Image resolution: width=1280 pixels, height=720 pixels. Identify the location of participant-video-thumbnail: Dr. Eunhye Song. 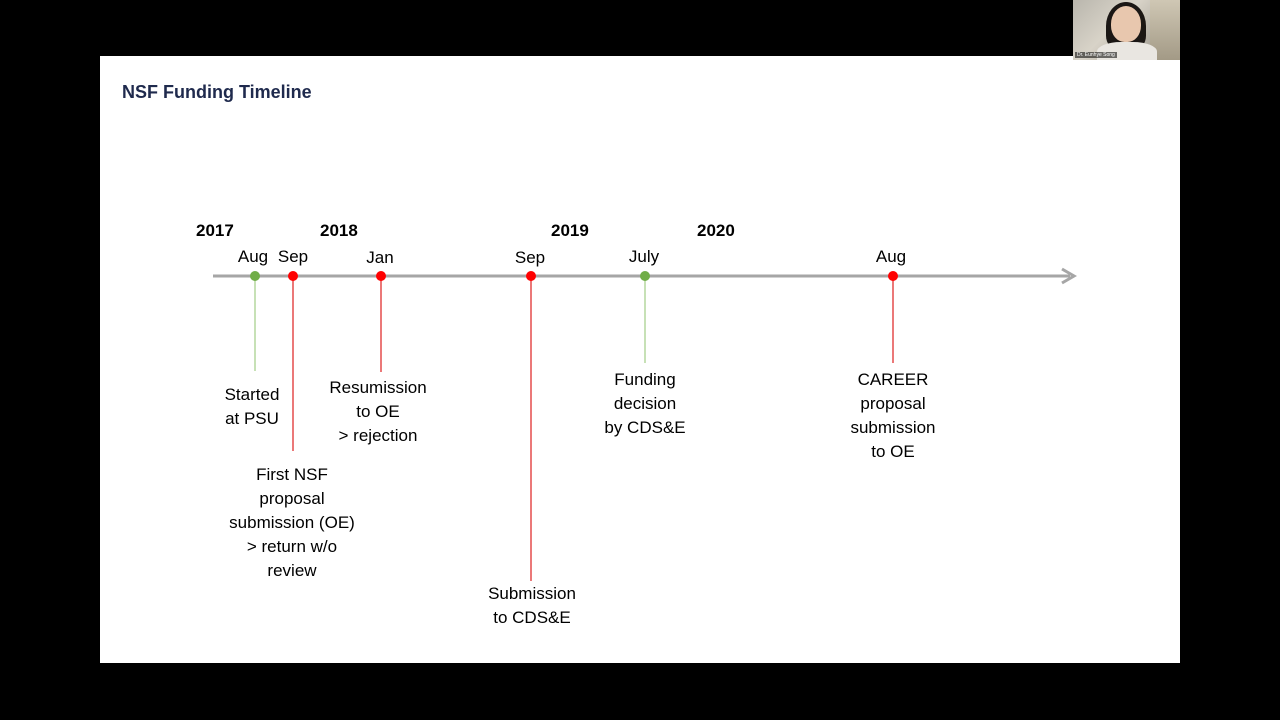
(1126, 30).